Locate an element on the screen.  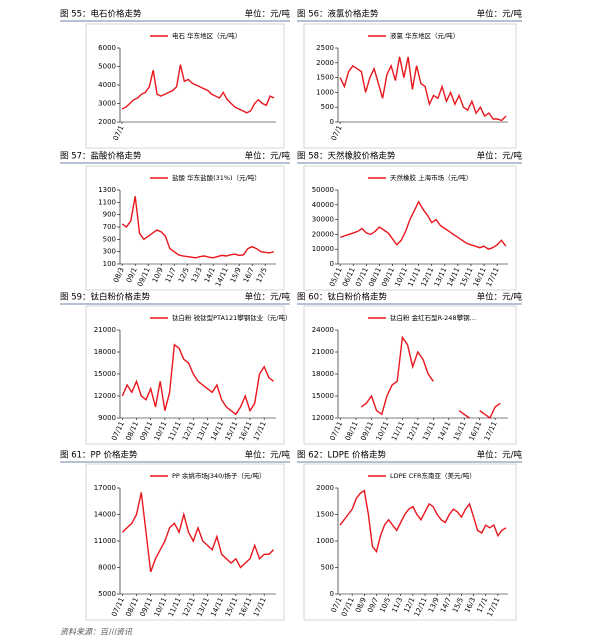
y-tick-label: 8000 is located at coordinates (107, 568).